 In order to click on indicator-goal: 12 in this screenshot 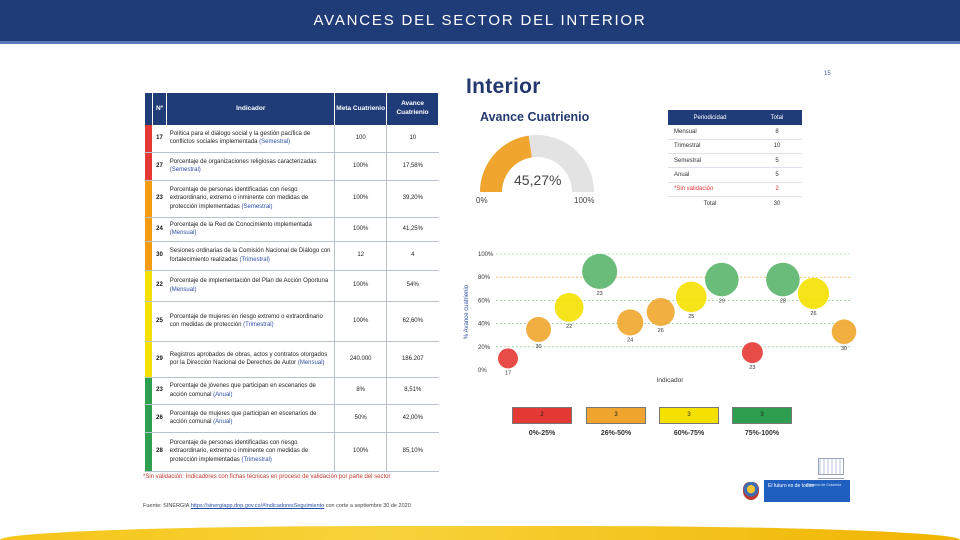, I will do `click(360, 256)`.